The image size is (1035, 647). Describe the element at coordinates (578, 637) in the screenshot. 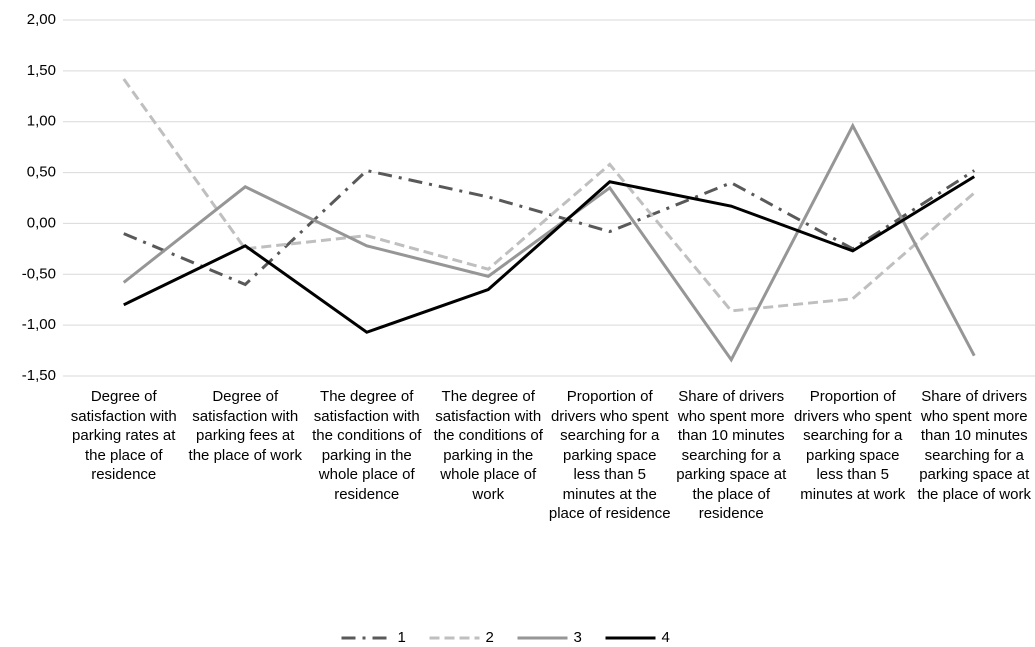

I see `legend-label: 3` at that location.